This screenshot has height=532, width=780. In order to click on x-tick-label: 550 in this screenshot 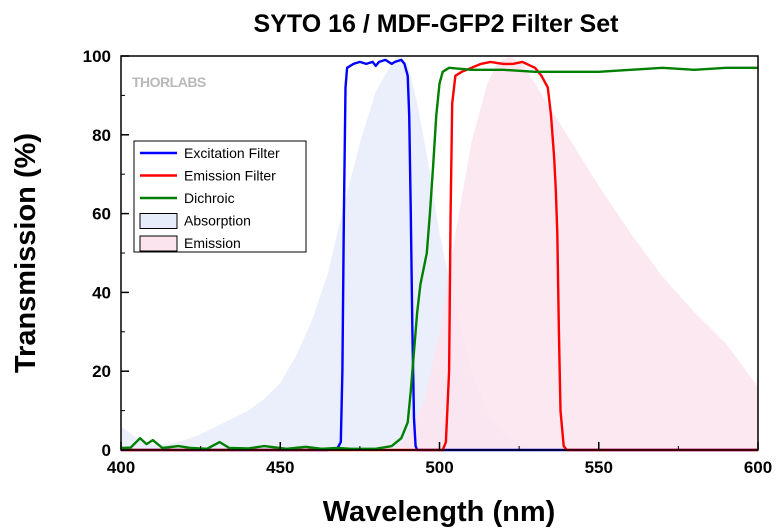, I will do `click(599, 467)`.